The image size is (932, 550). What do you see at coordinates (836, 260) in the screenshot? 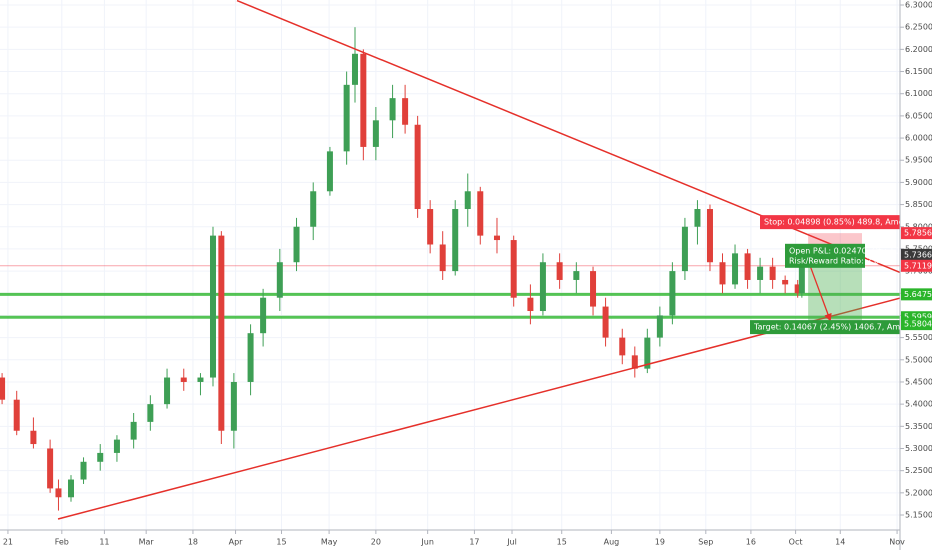
I see `position-label: Risk/Reward Ratio: 2.87` at bounding box center [836, 260].